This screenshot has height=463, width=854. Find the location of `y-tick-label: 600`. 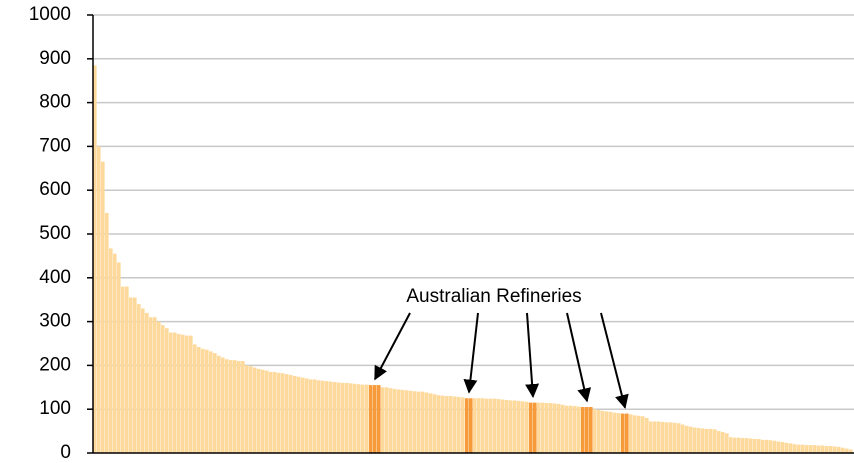

y-tick-label: 600 is located at coordinates (55, 189).